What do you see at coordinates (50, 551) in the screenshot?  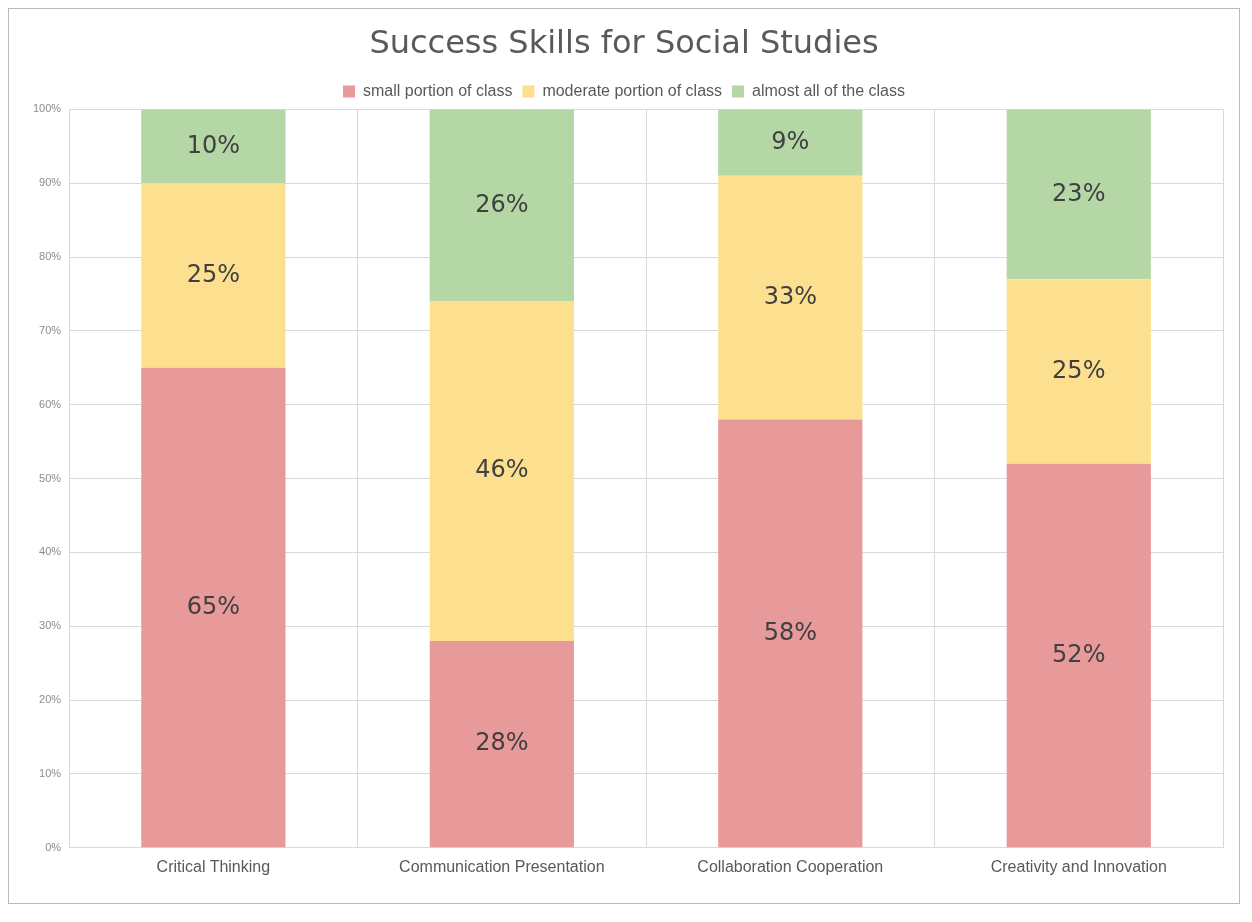 I see `y-tick-label: 40%` at bounding box center [50, 551].